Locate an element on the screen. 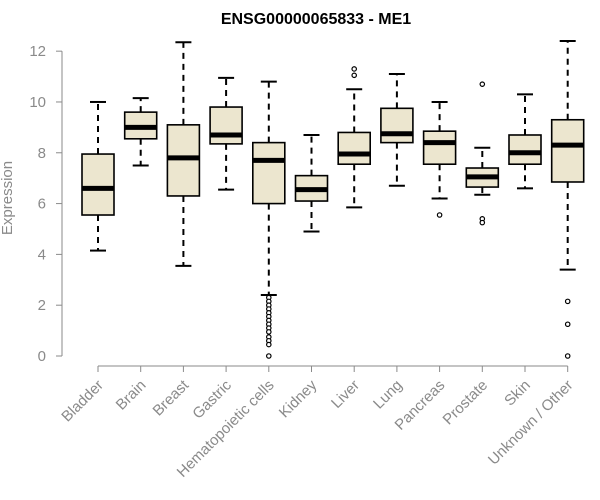 This screenshot has height=500, width=600. x-tick-label: Brain is located at coordinates (131, 395).